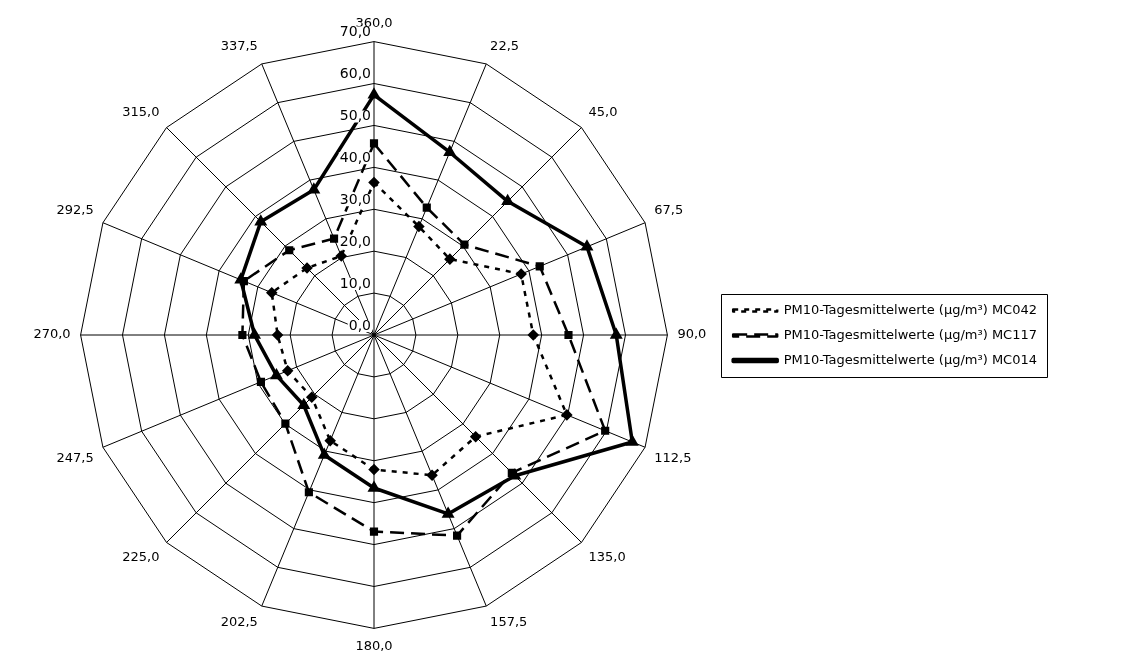  I want to click on spoke-label: 180,0, so click(374, 645).